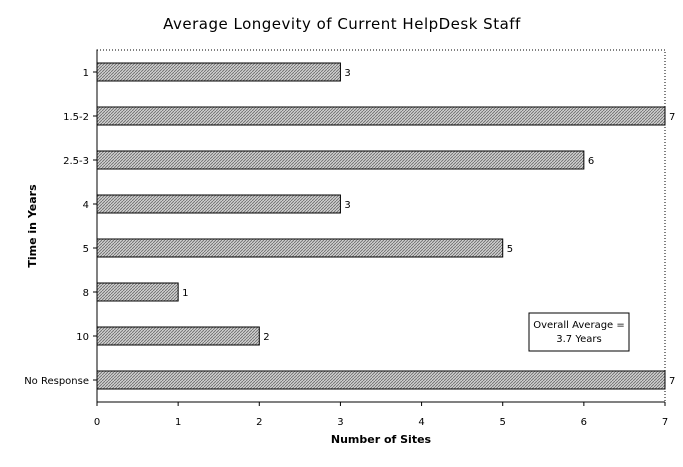  What do you see at coordinates (178, 422) in the screenshot?
I see `x-tick-label: 1` at bounding box center [178, 422].